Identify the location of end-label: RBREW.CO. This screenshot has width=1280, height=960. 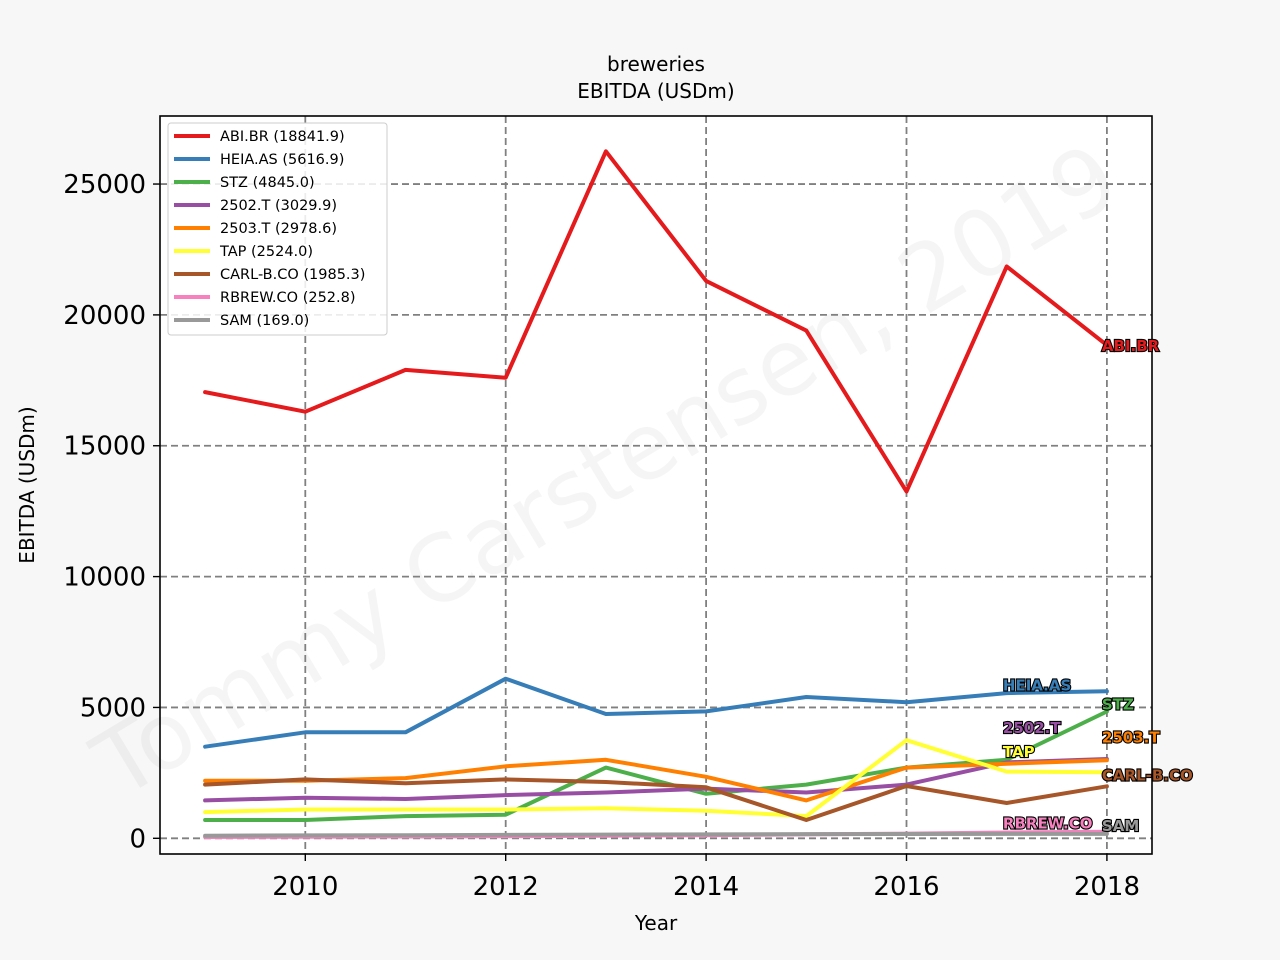
(1048, 824).